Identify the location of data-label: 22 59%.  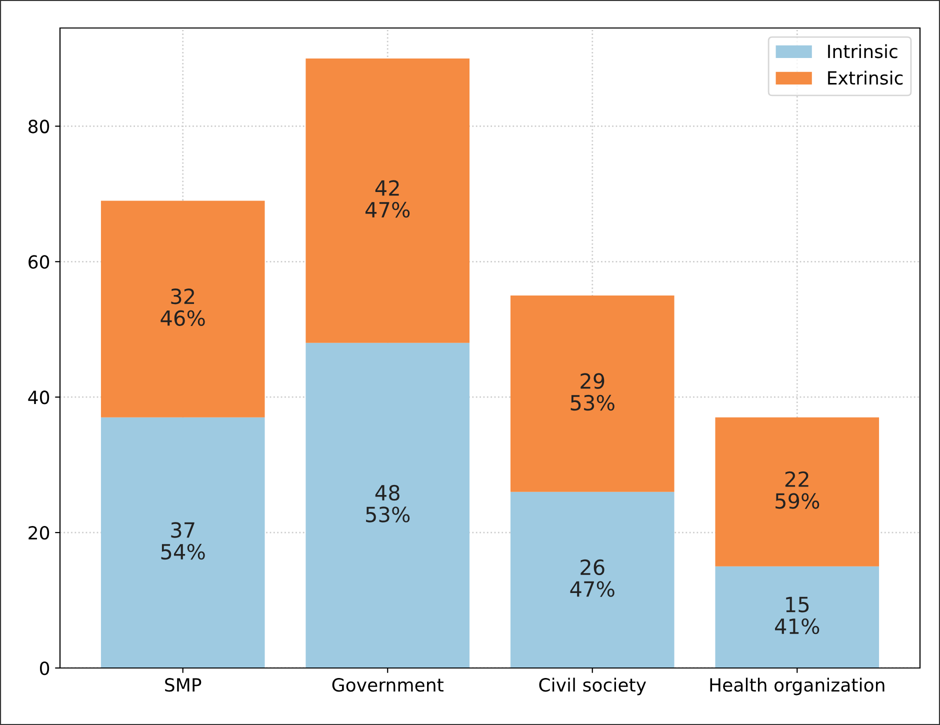
(798, 490).